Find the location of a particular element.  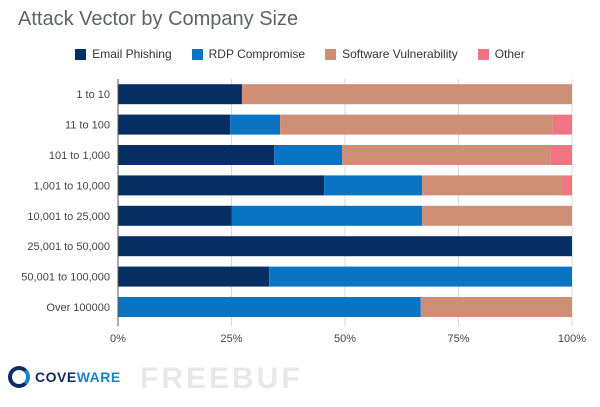

category-label: 25,001 to 50,000 is located at coordinates (68, 247).